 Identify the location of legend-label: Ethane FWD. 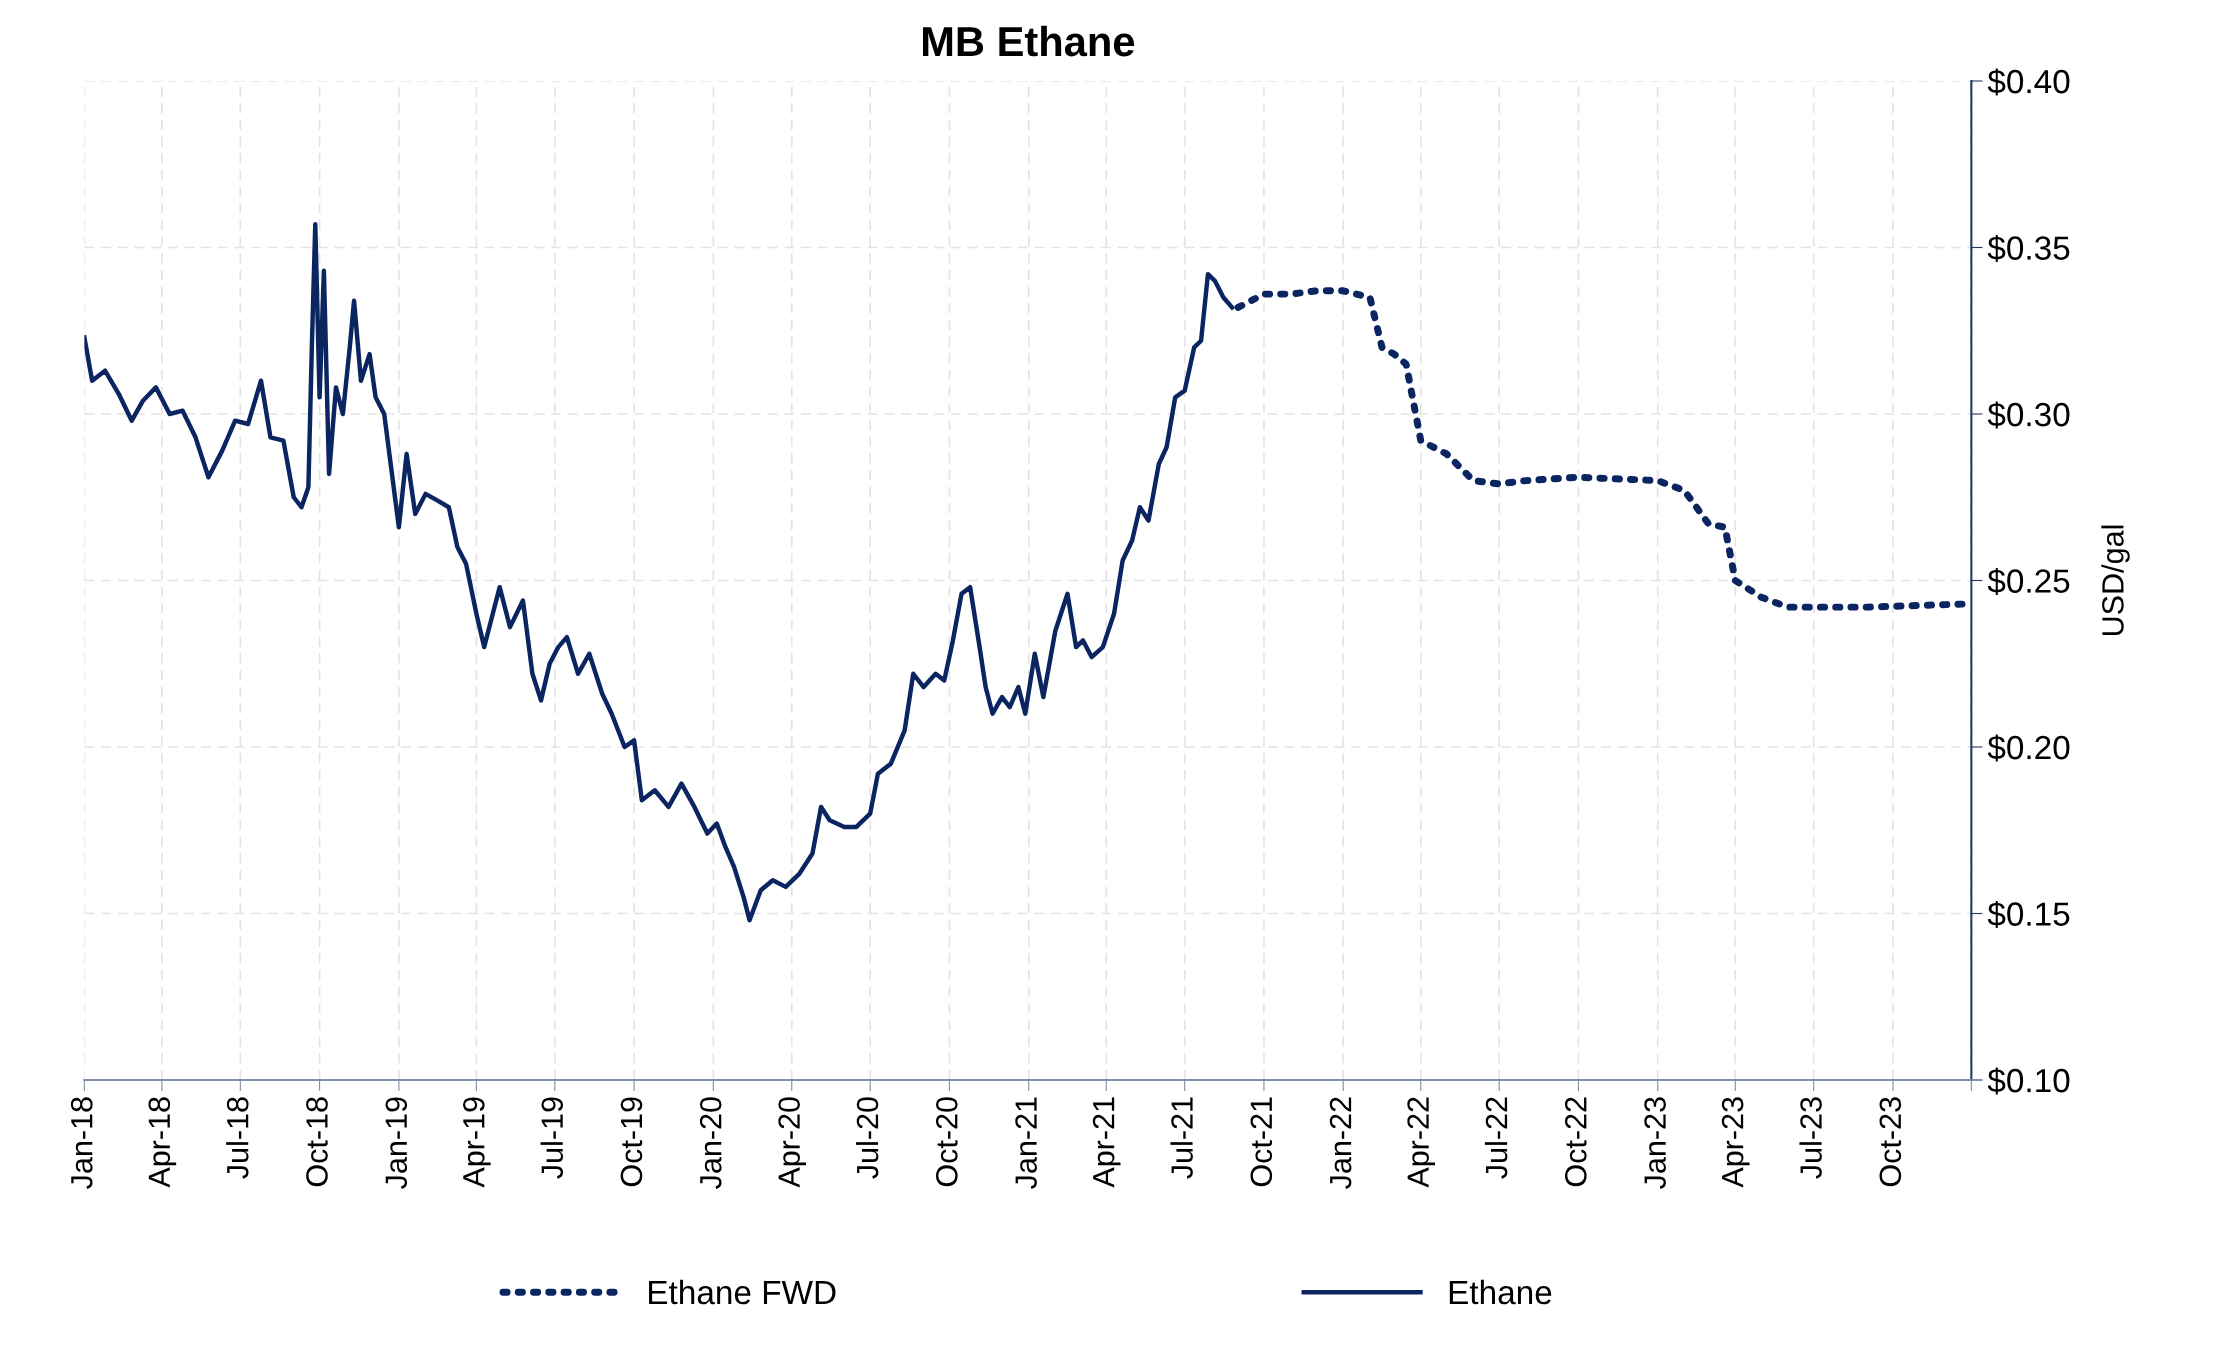
(742, 1292).